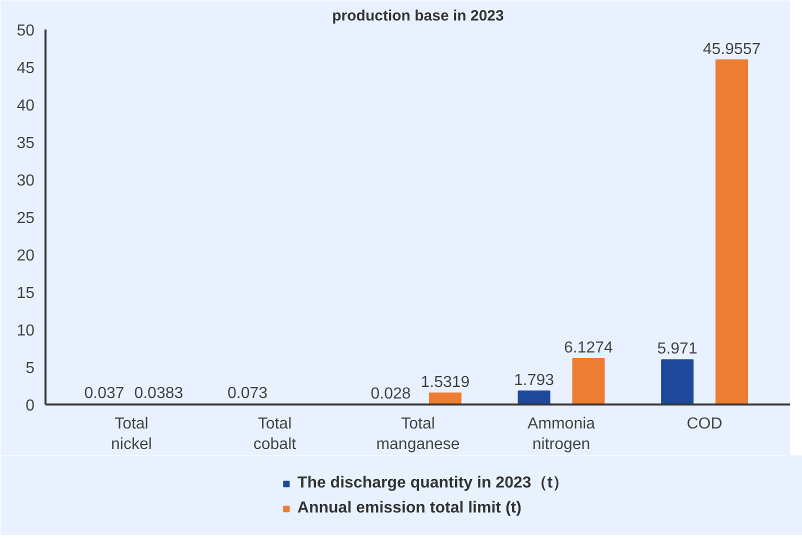  What do you see at coordinates (390, 393) in the screenshot?
I see `data-label: 0.028` at bounding box center [390, 393].